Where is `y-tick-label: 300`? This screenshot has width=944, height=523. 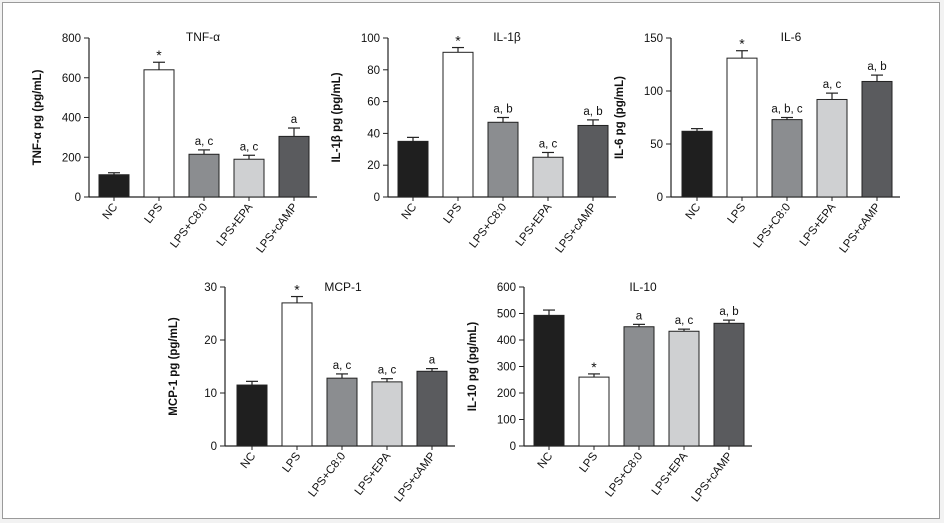
y-tick-label: 300 is located at coordinates (506, 368).